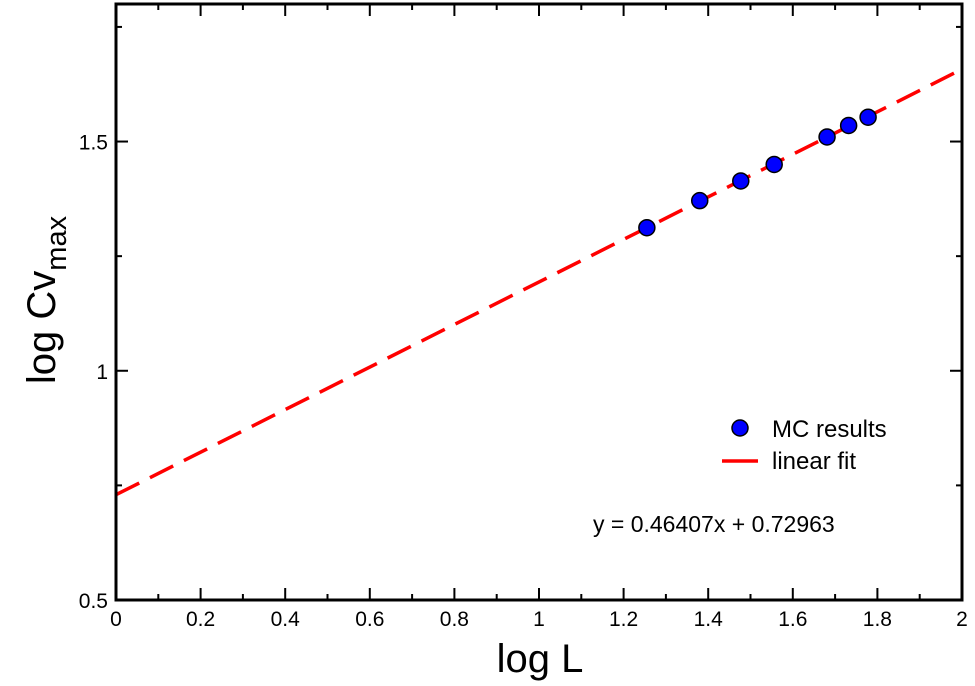 The image size is (975, 686). Describe the element at coordinates (57, 242) in the screenshot. I see `y-axis-title-subscript: max` at that location.